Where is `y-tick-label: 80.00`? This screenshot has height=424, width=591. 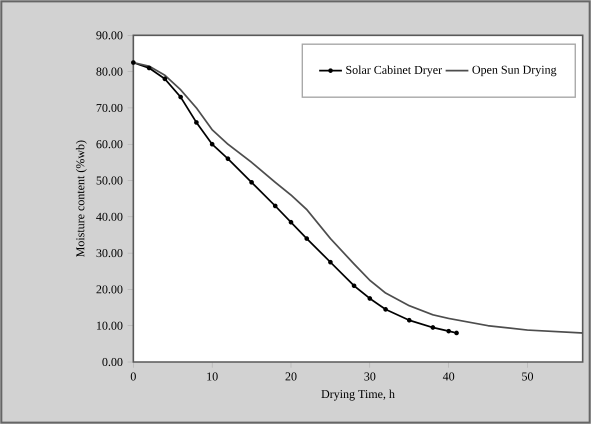 y-tick-label: 80.00 is located at coordinates (109, 72).